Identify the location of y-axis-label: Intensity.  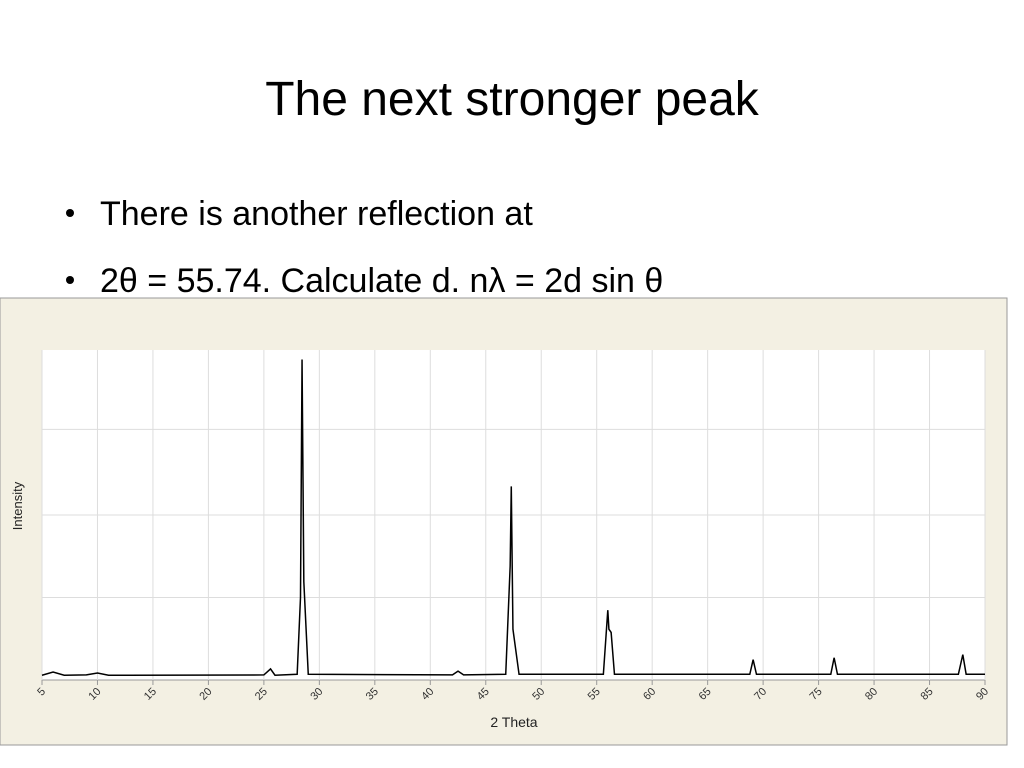
(17, 505).